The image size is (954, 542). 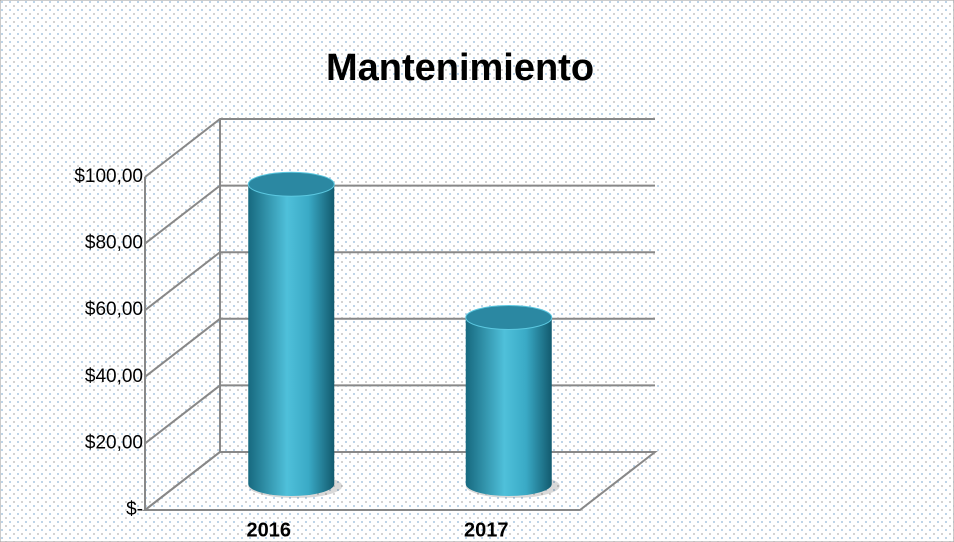 What do you see at coordinates (114, 243) in the screenshot?
I see `y-tick-label: $80,00` at bounding box center [114, 243].